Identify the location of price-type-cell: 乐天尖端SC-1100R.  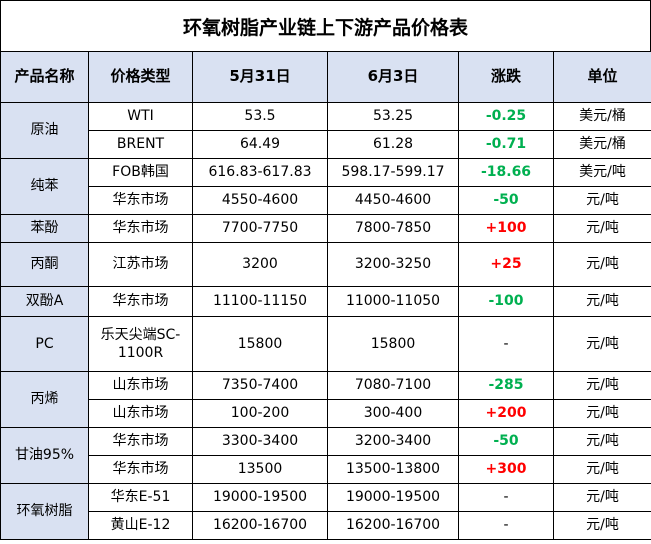
(140, 344).